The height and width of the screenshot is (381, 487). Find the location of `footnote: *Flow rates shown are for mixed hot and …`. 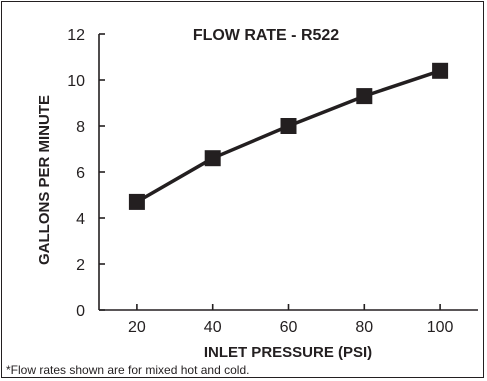

footnote: *Flow rates shown are for mixed hot and … is located at coordinates (127, 370).